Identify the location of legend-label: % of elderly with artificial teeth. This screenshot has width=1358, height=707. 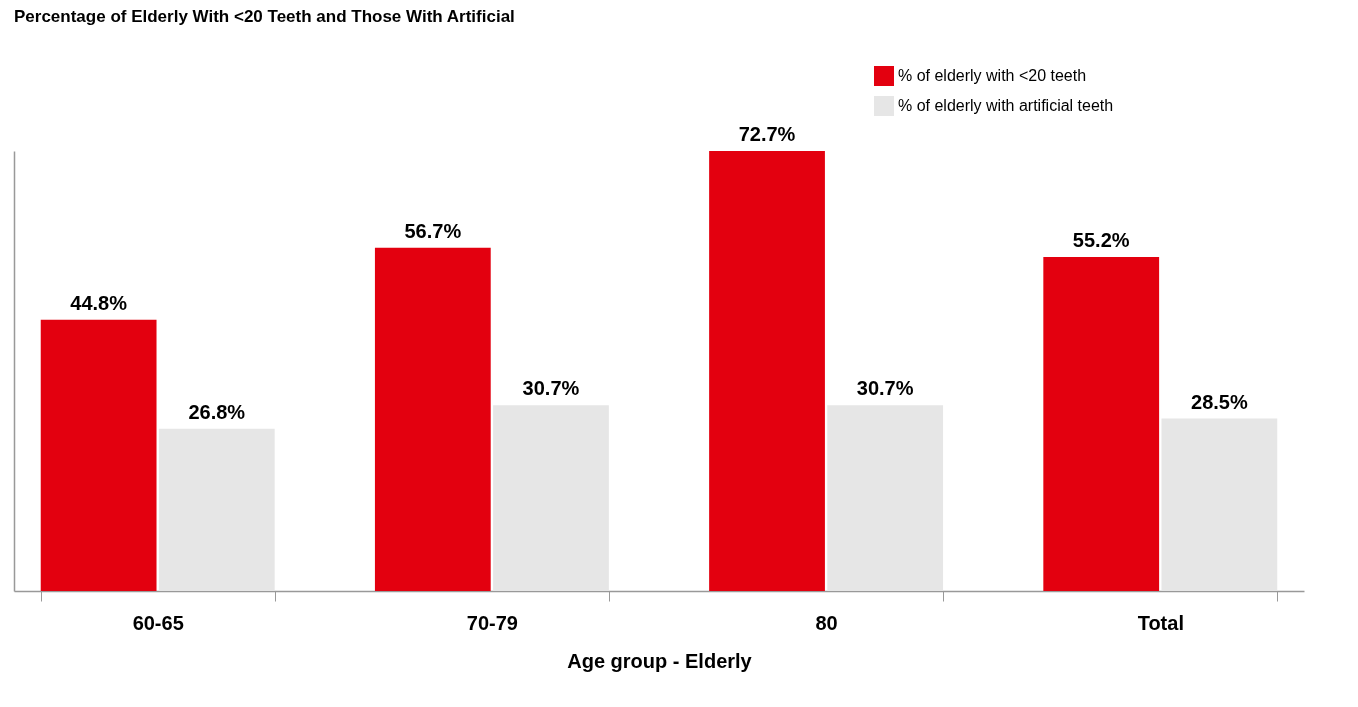
(1006, 105).